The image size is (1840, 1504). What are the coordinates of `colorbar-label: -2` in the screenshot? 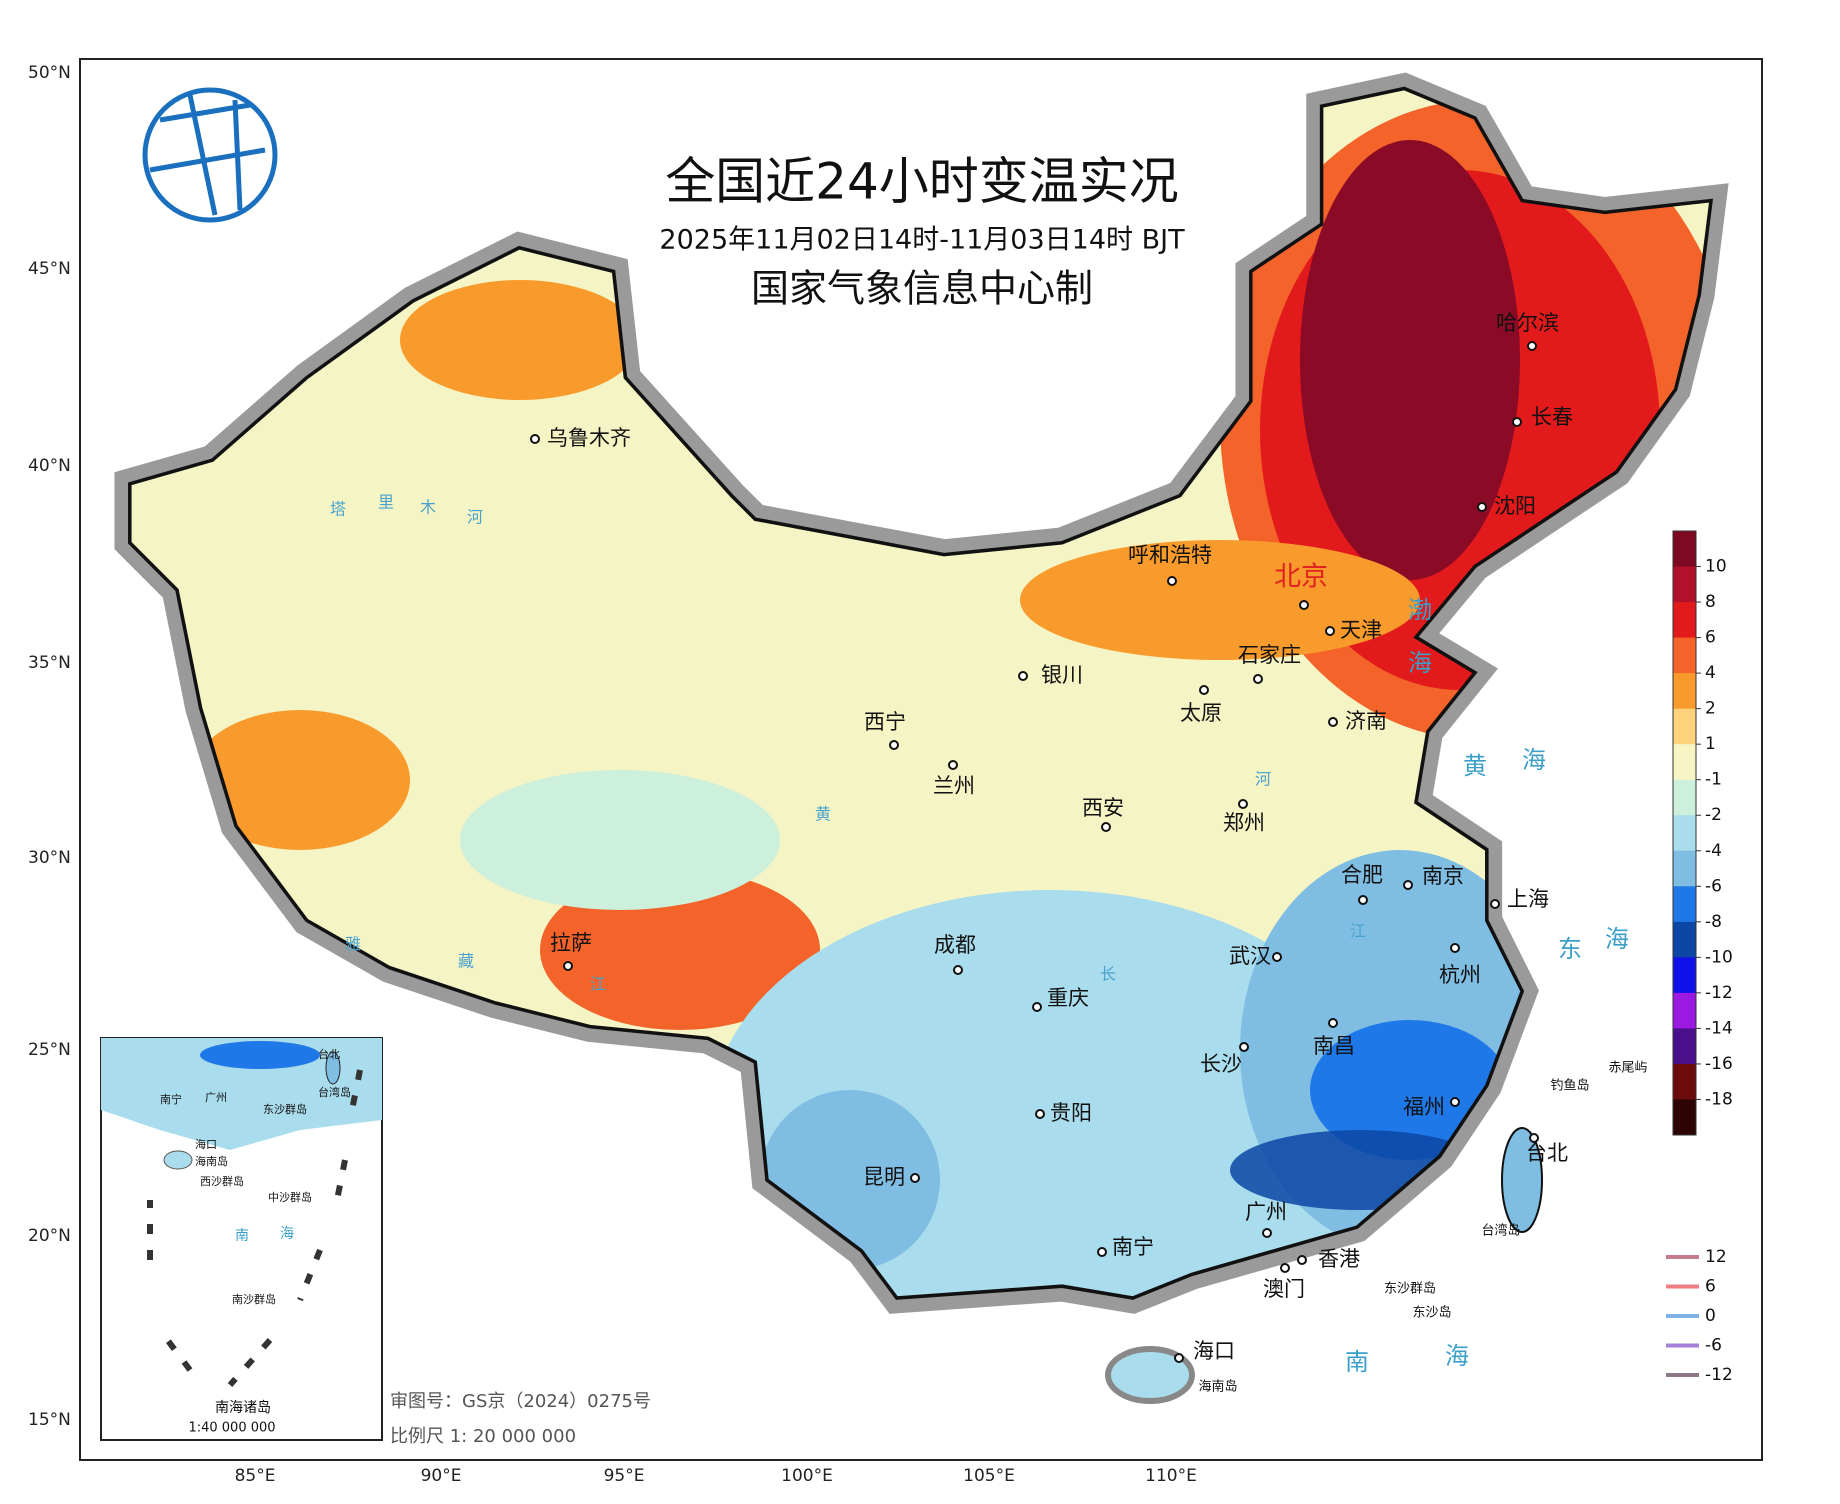 It's located at (1713, 815).